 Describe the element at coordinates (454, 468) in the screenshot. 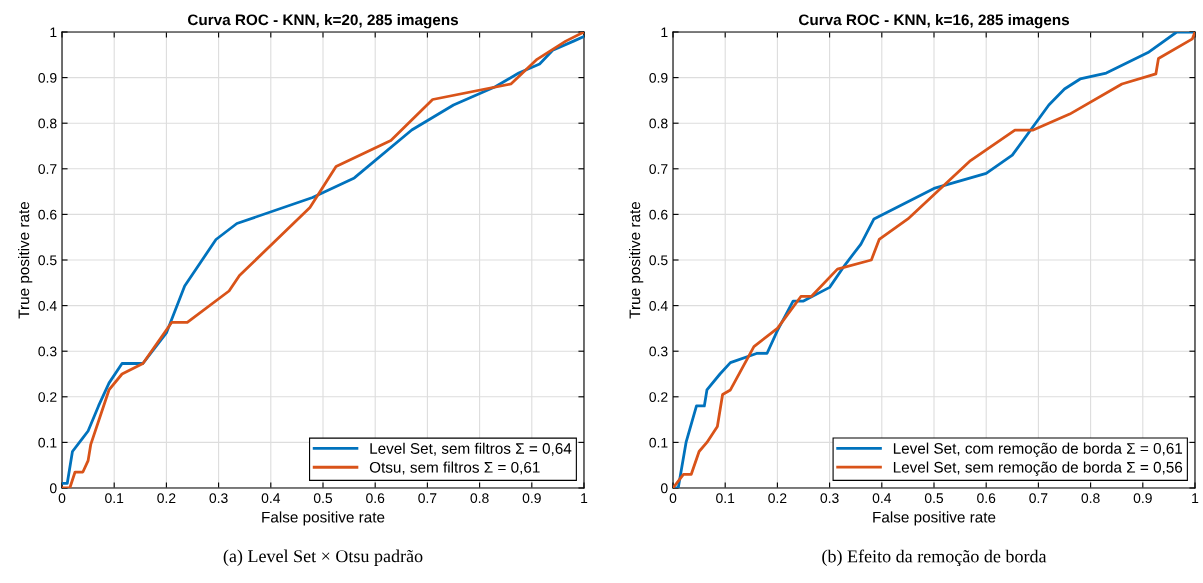

I see `legend-label: Otsu, sem filtros Σ = 0,61` at that location.